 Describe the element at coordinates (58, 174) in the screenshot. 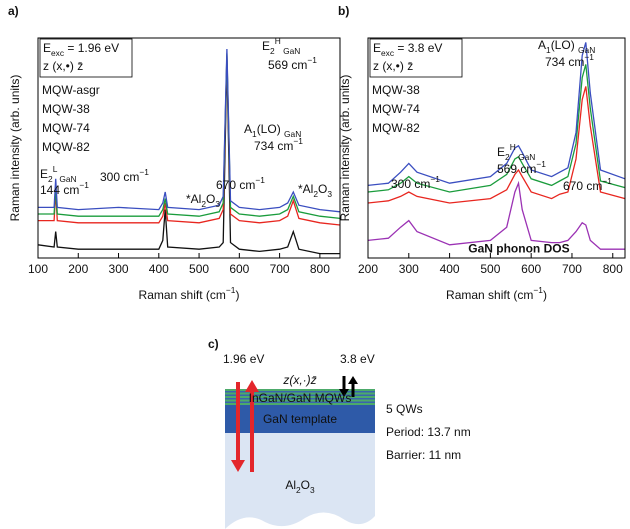

I see `annotation: E2L GaN` at that location.